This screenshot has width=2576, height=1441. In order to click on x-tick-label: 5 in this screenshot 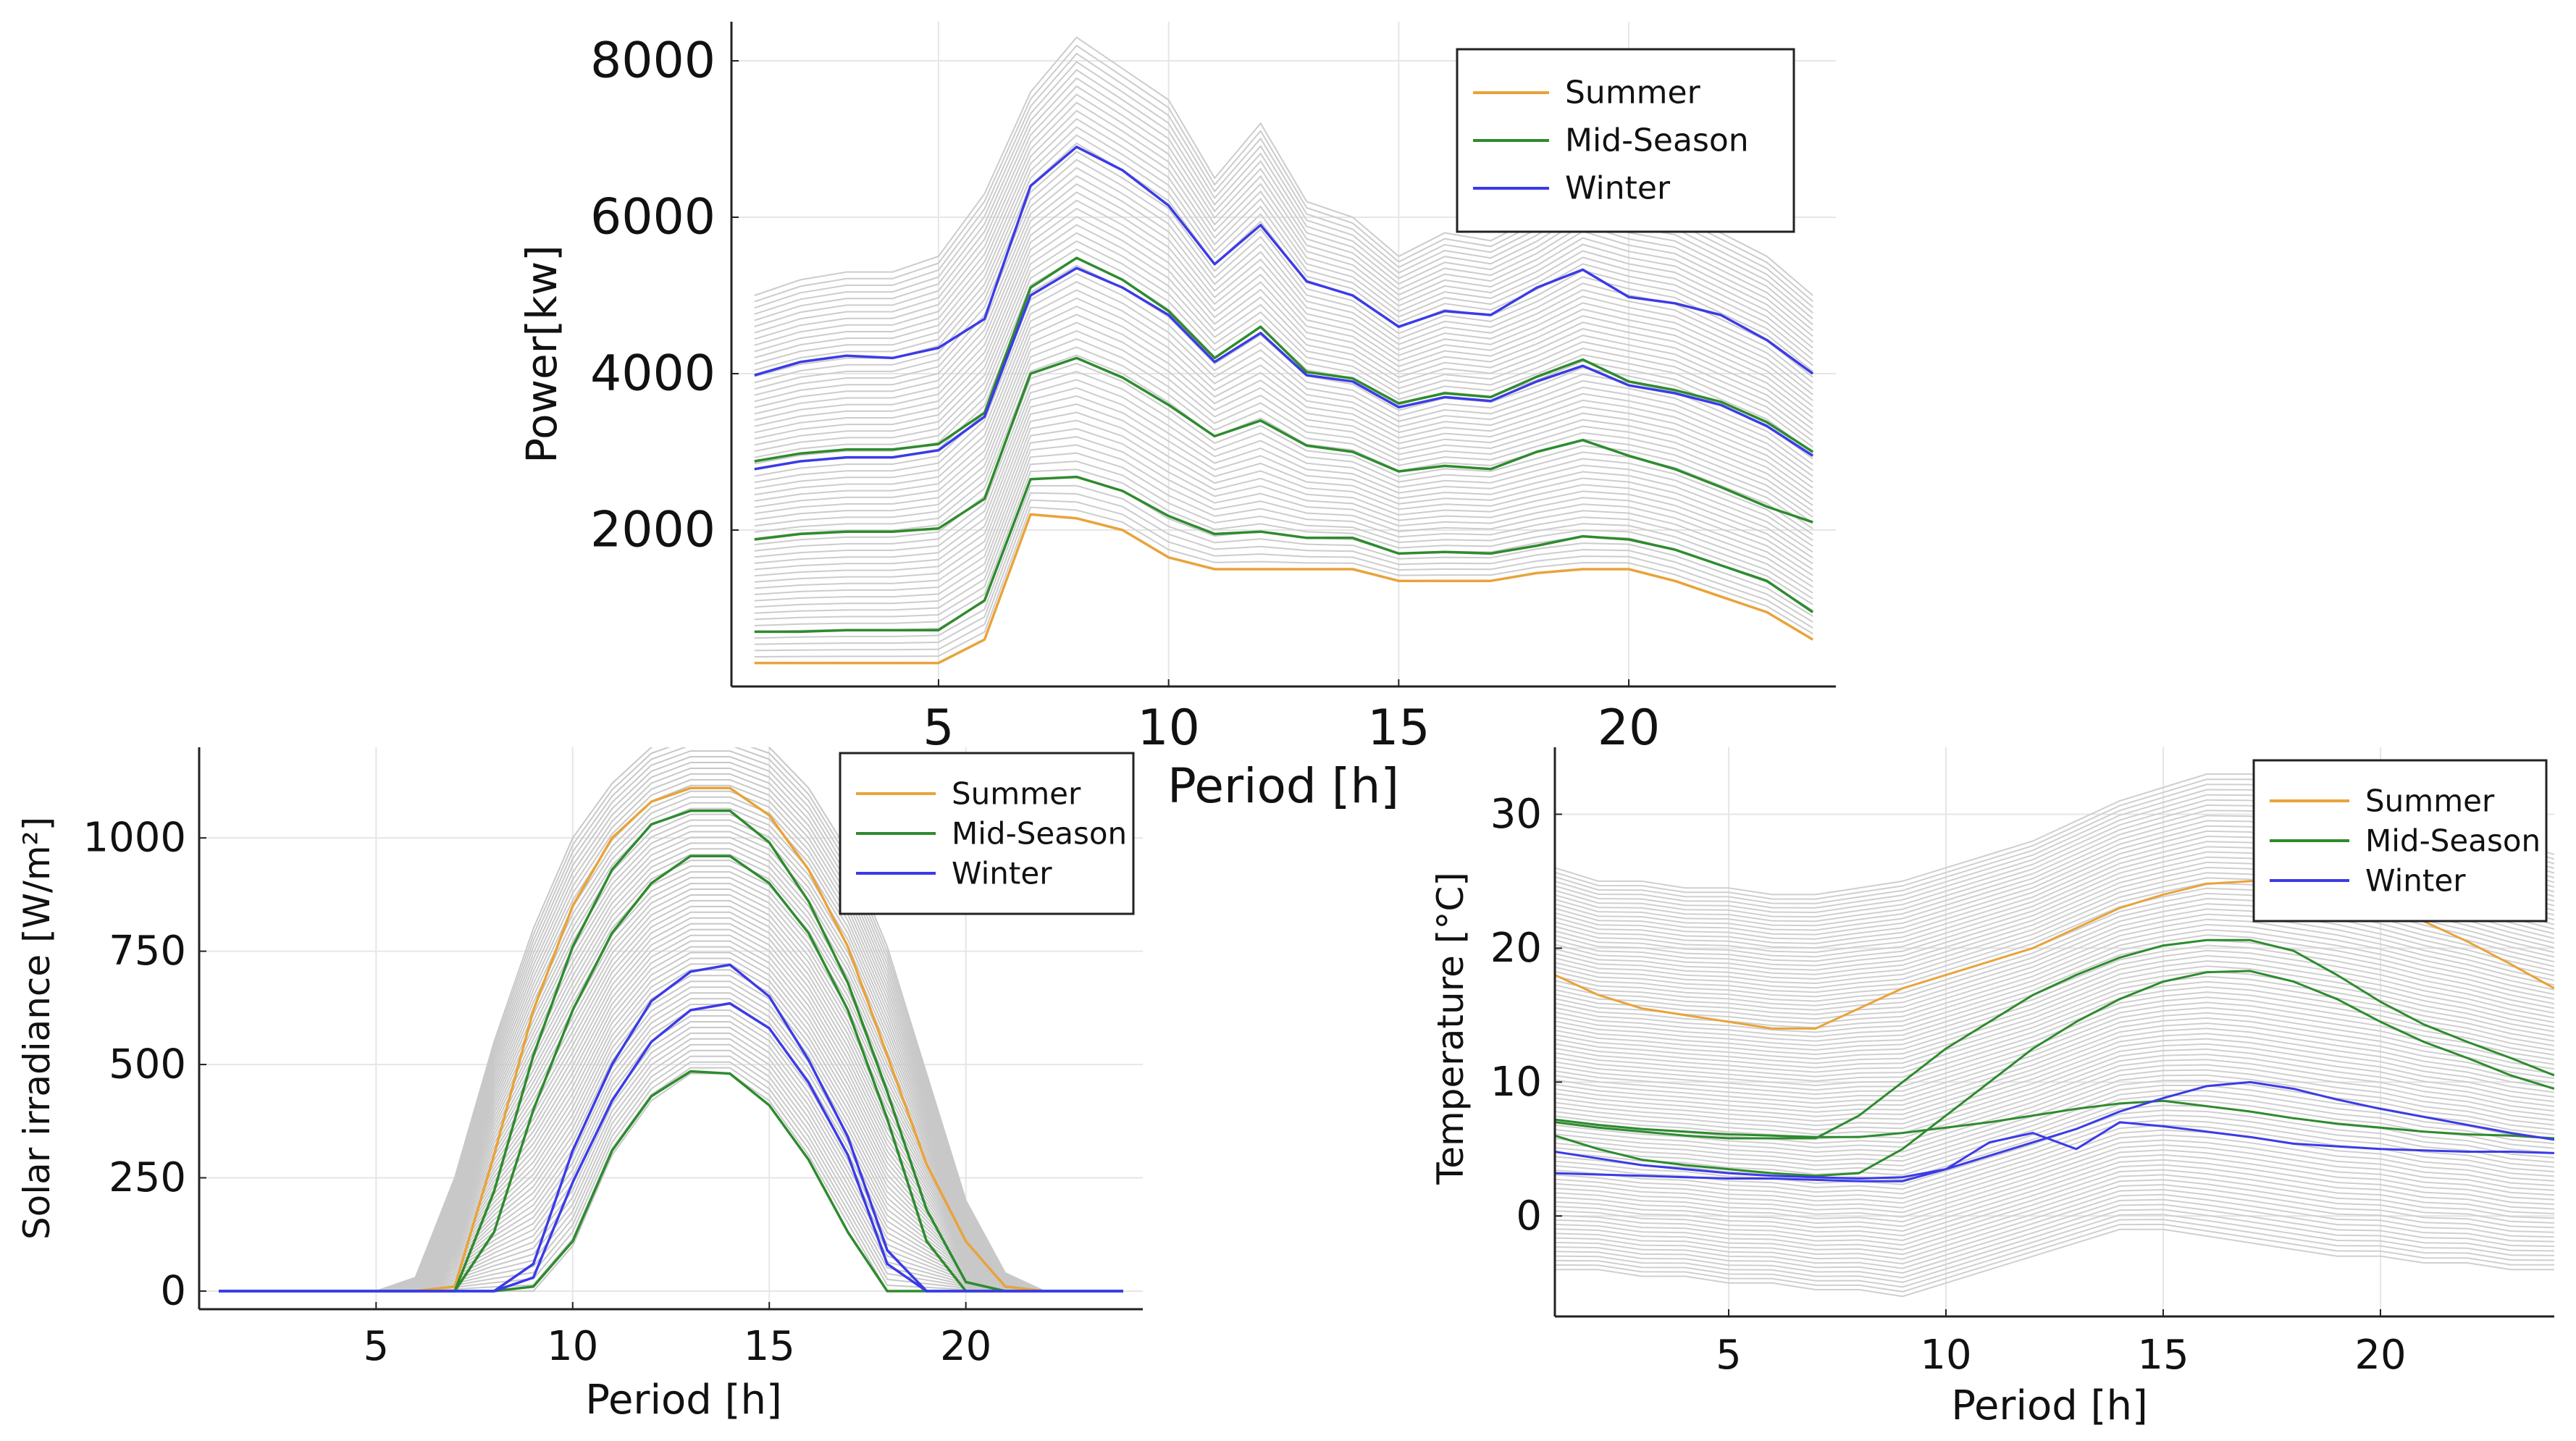, I will do `click(376, 1346)`.